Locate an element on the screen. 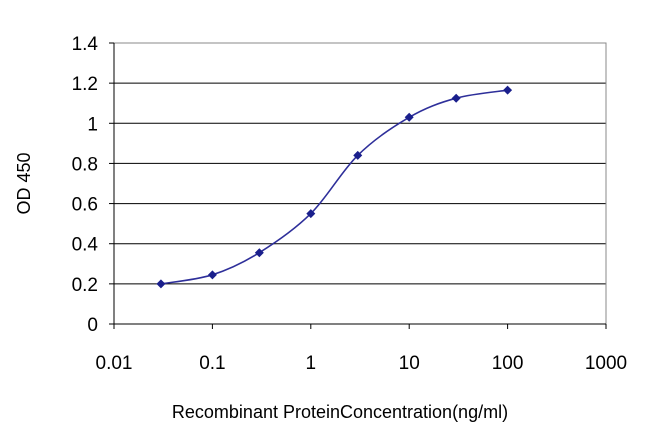  y-tick-label: 1.2 is located at coordinates (85, 84).